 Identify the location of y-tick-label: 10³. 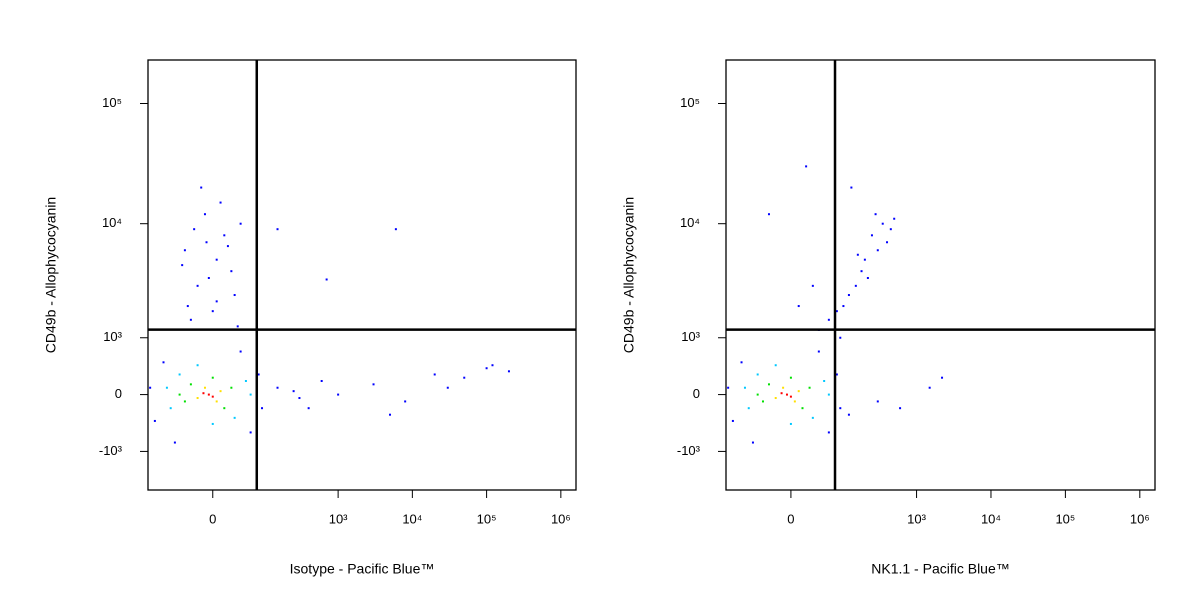
(112, 336).